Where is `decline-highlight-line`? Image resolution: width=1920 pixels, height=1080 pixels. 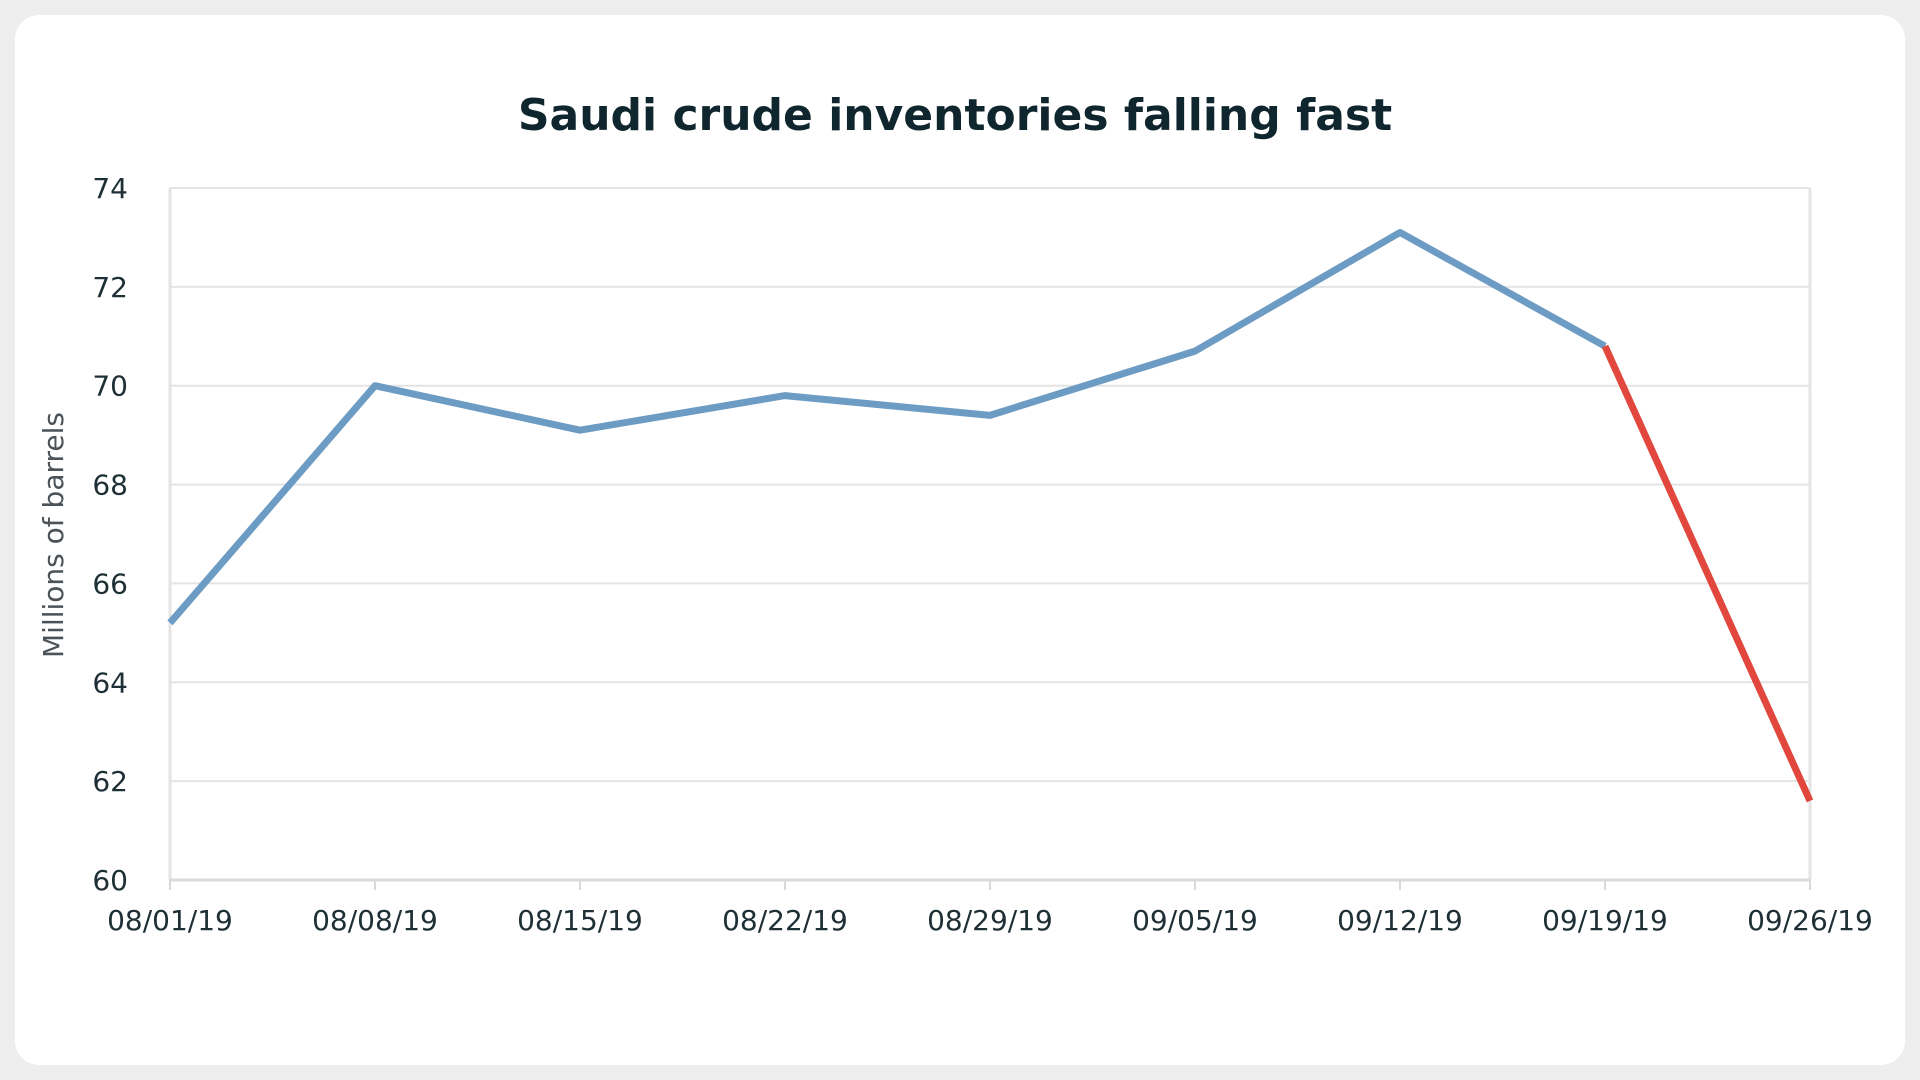 decline-highlight-line is located at coordinates (1707, 573).